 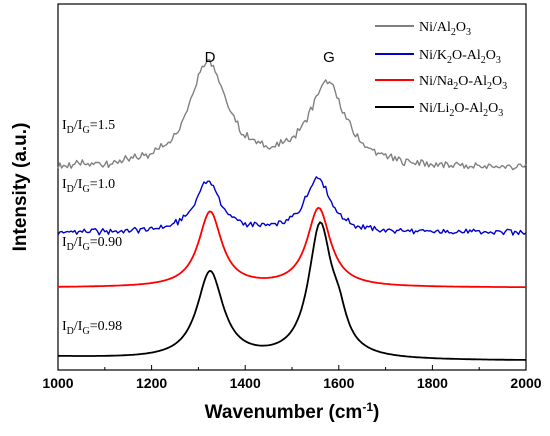 I want to click on peak-label-g: G, so click(x=329, y=57).